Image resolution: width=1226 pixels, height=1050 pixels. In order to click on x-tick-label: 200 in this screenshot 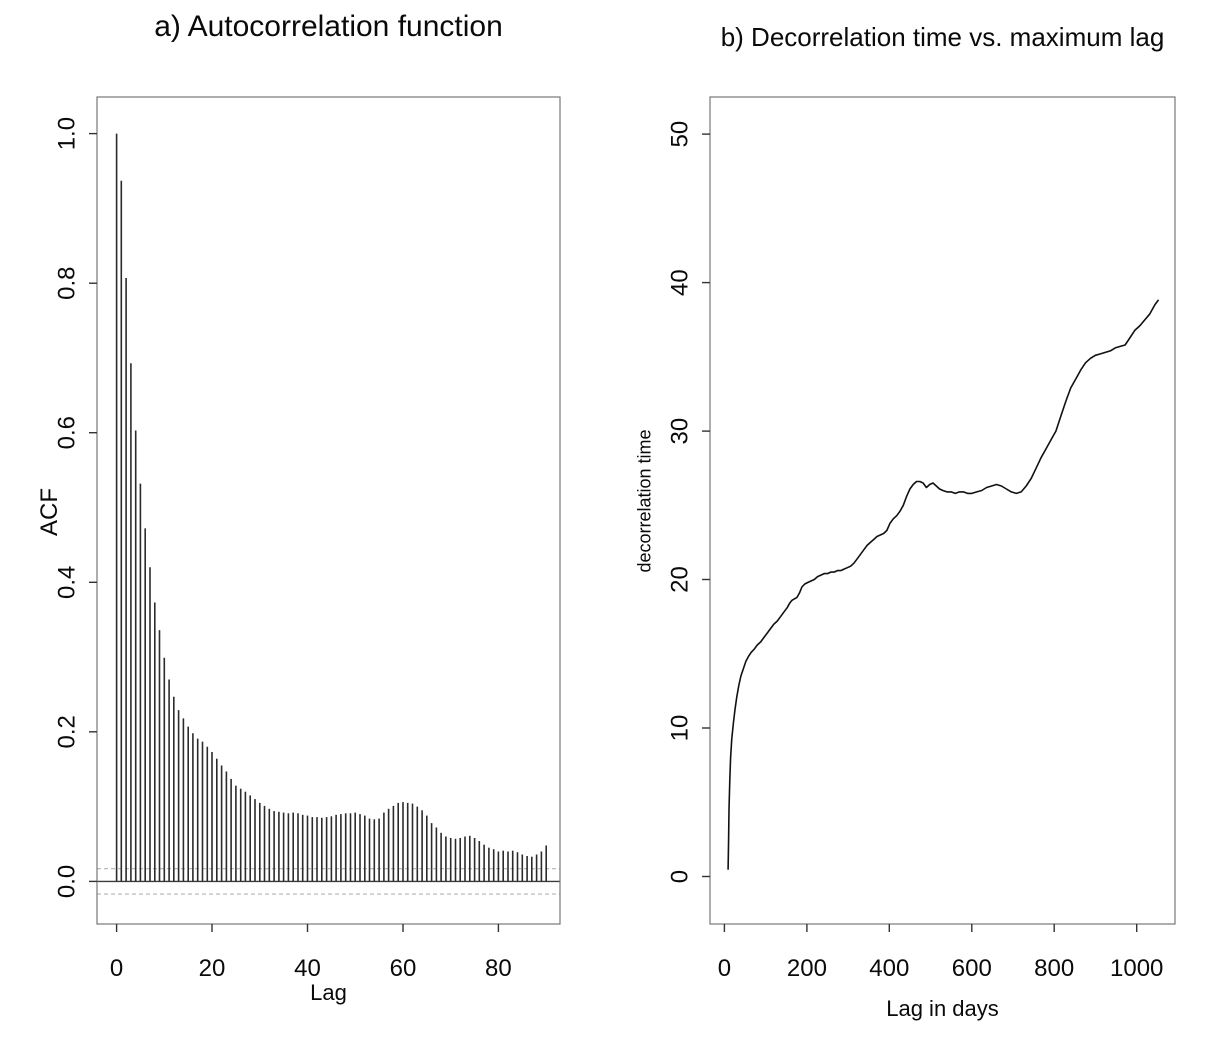, I will do `click(807, 968)`.